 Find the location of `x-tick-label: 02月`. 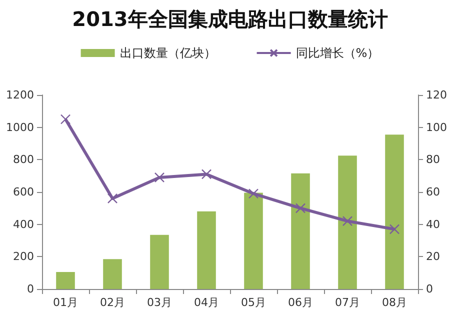

x-tick-label: 02月 is located at coordinates (112, 302).